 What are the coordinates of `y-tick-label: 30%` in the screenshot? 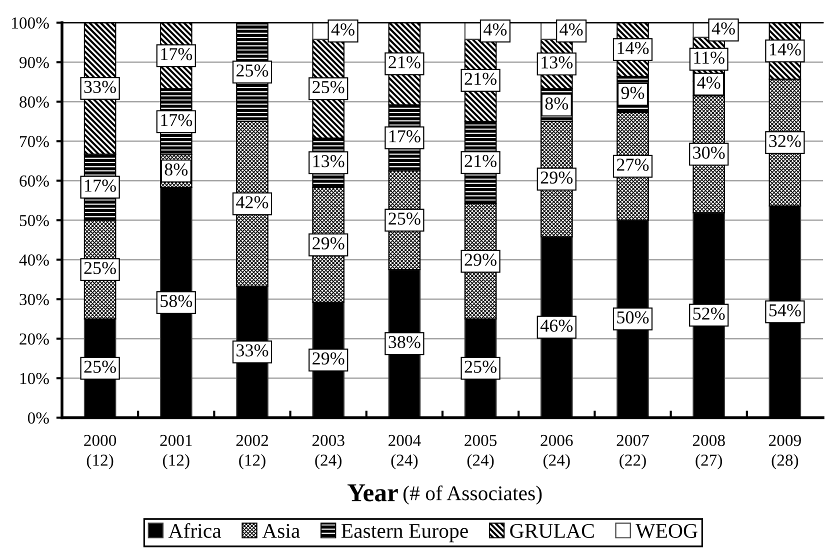 It's located at (34, 300).